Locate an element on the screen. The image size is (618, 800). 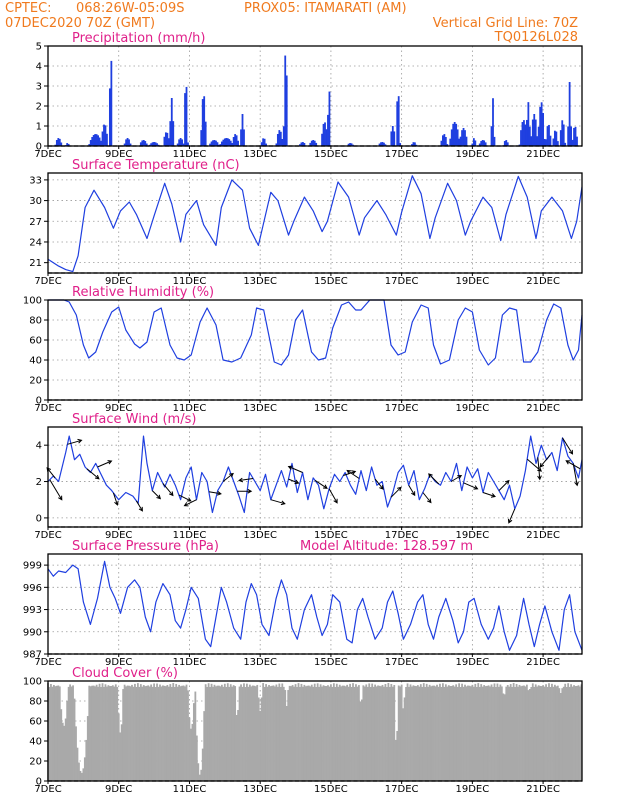
temperature-title: Surface Temperature (nC) is located at coordinates (156, 165).